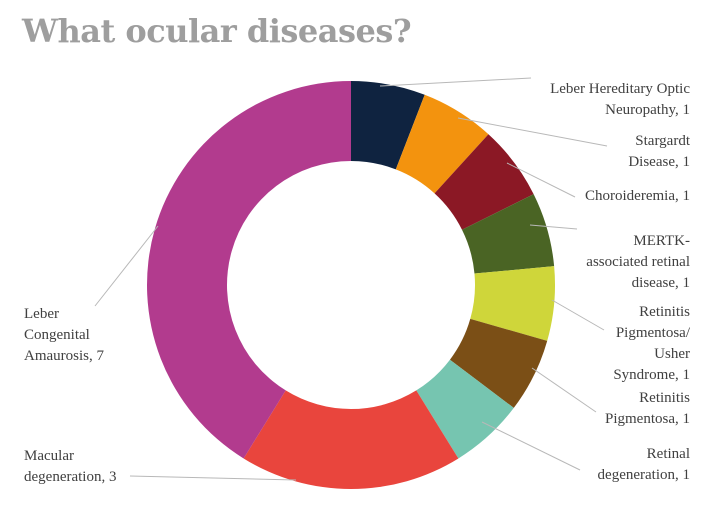 The width and height of the screenshot is (714, 520). What do you see at coordinates (653, 333) in the screenshot?
I see `slice-label-line: Pigmentosa/` at bounding box center [653, 333].